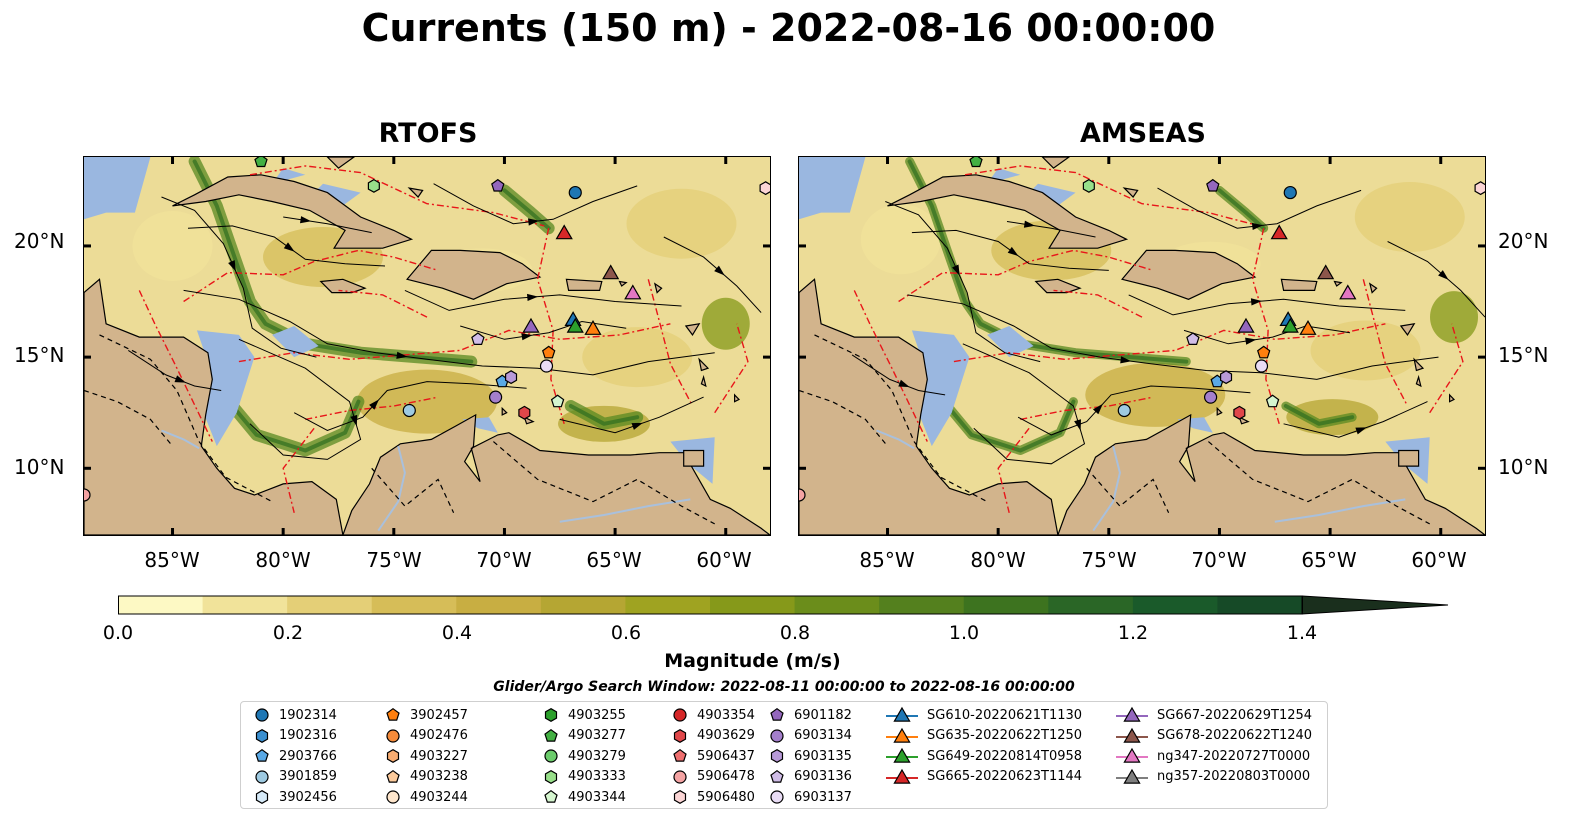  I want to click on legend-item-1902316: 1902316, so click(295, 736).